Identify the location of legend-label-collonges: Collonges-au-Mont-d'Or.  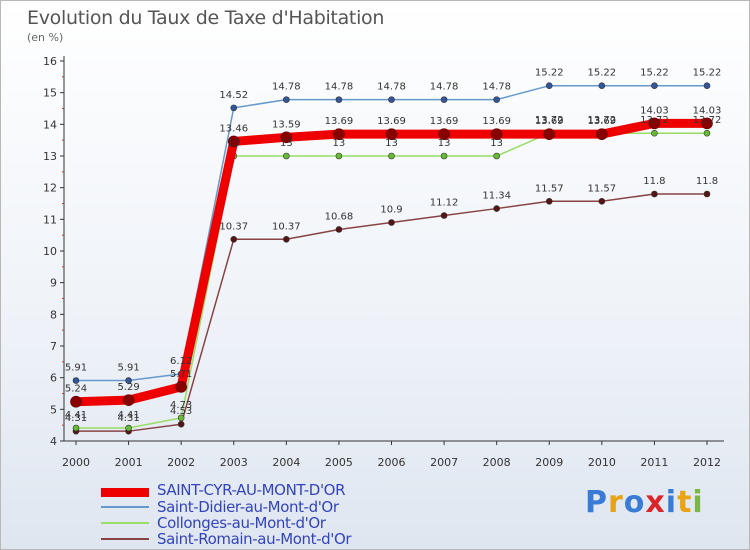
(241, 523).